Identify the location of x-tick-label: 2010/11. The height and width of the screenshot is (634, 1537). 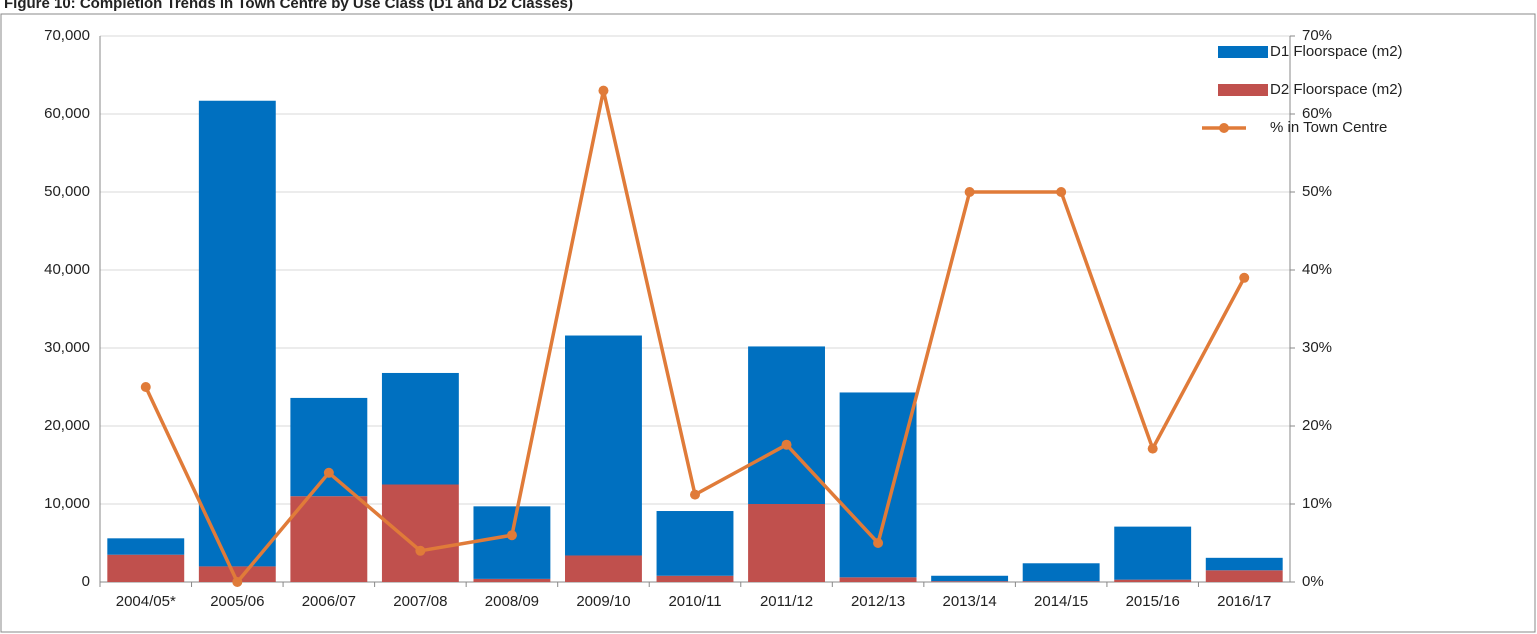
(694, 601).